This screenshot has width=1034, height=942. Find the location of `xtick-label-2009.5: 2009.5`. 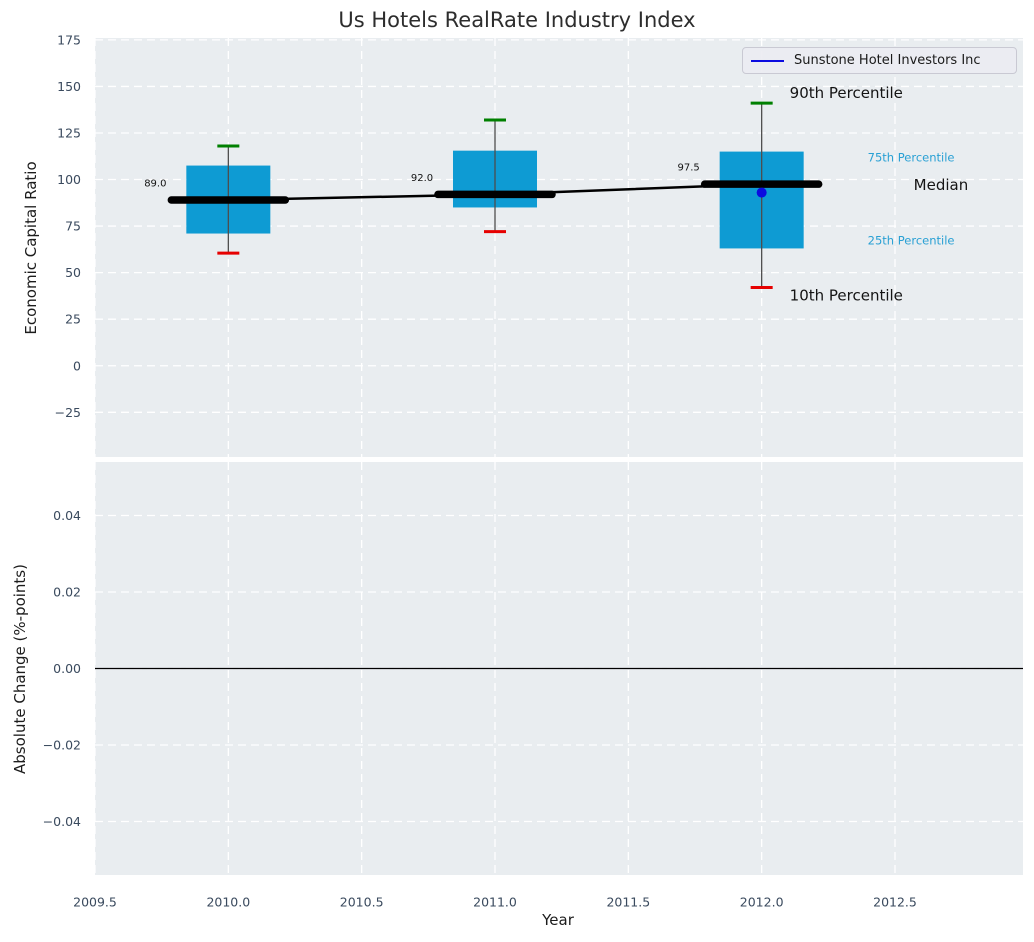

xtick-label-2009.5: 2009.5 is located at coordinates (95, 902).